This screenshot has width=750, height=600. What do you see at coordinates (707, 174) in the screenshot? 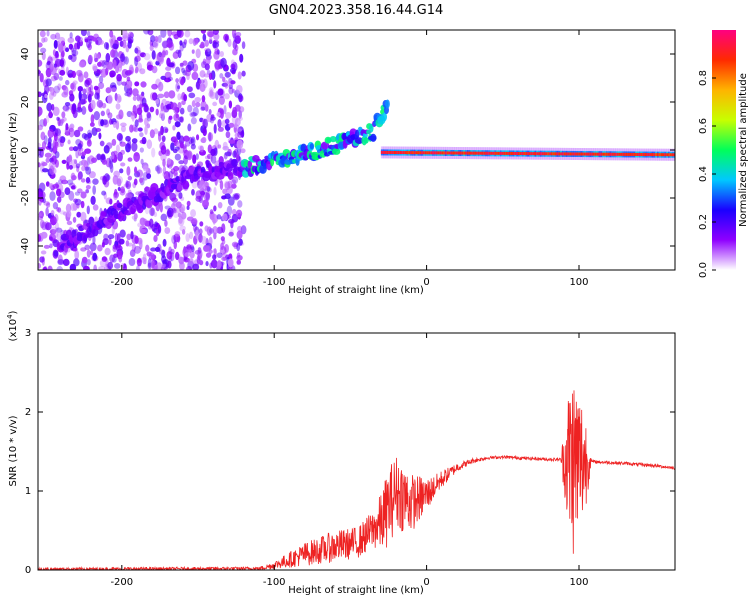
I see `colorbar-ticks: 0.0 0.2 0.4 0.6 0.8` at bounding box center [707, 174].